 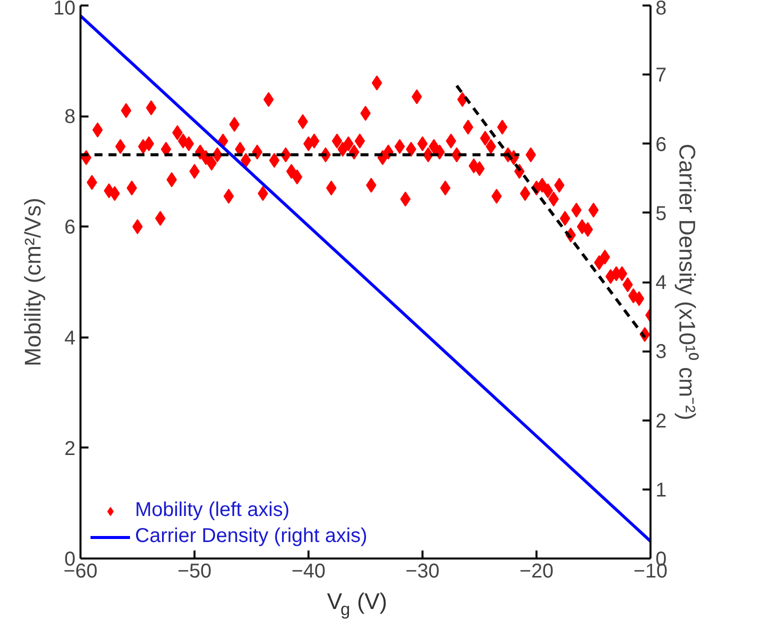 I want to click on y-axis-title: Mobility (cm²/Vs), so click(x=32, y=282).